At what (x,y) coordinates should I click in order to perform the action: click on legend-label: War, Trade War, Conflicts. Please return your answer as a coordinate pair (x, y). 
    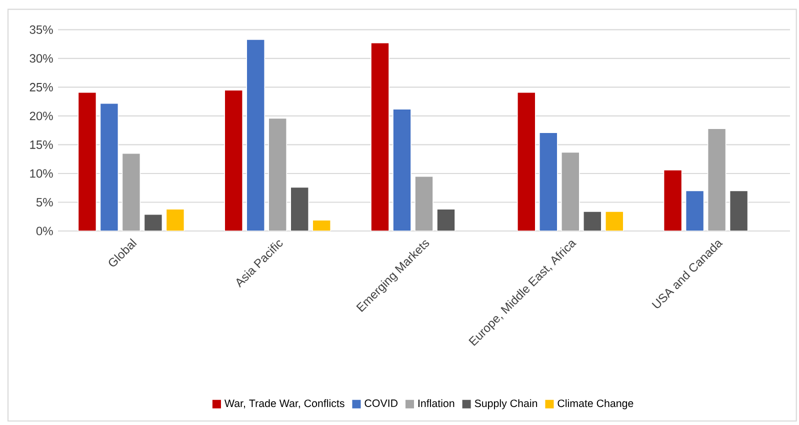
    Looking at the image, I should click on (284, 403).